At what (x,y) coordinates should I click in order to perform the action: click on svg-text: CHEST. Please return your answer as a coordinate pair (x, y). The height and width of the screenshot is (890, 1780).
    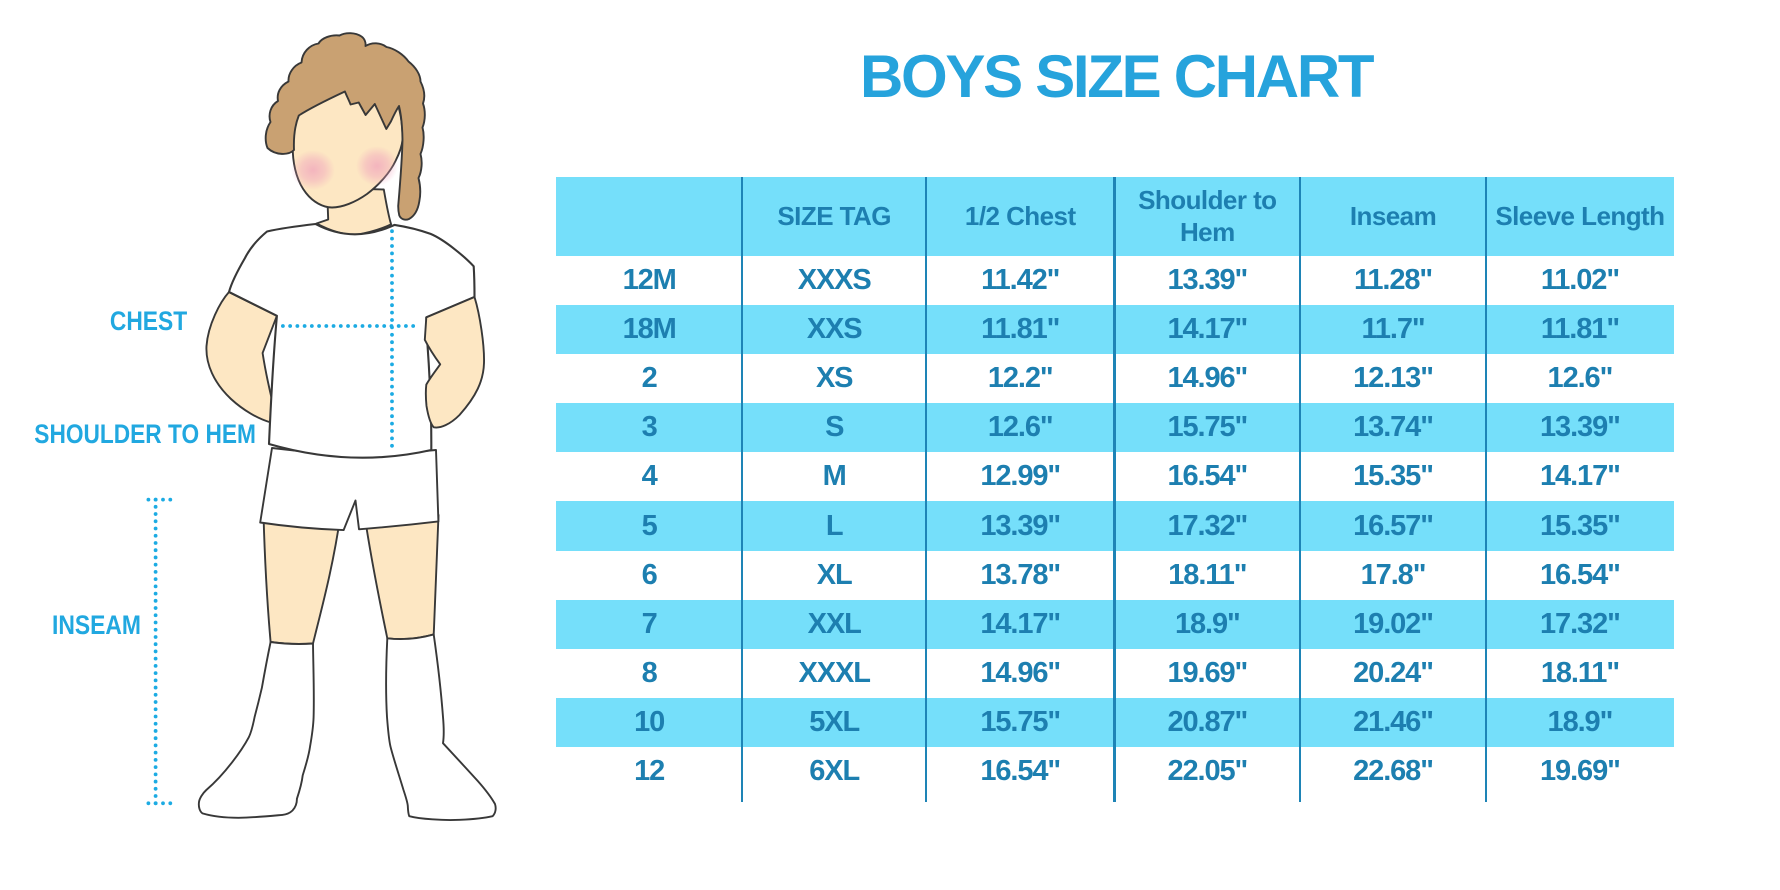
    Looking at the image, I should click on (149, 321).